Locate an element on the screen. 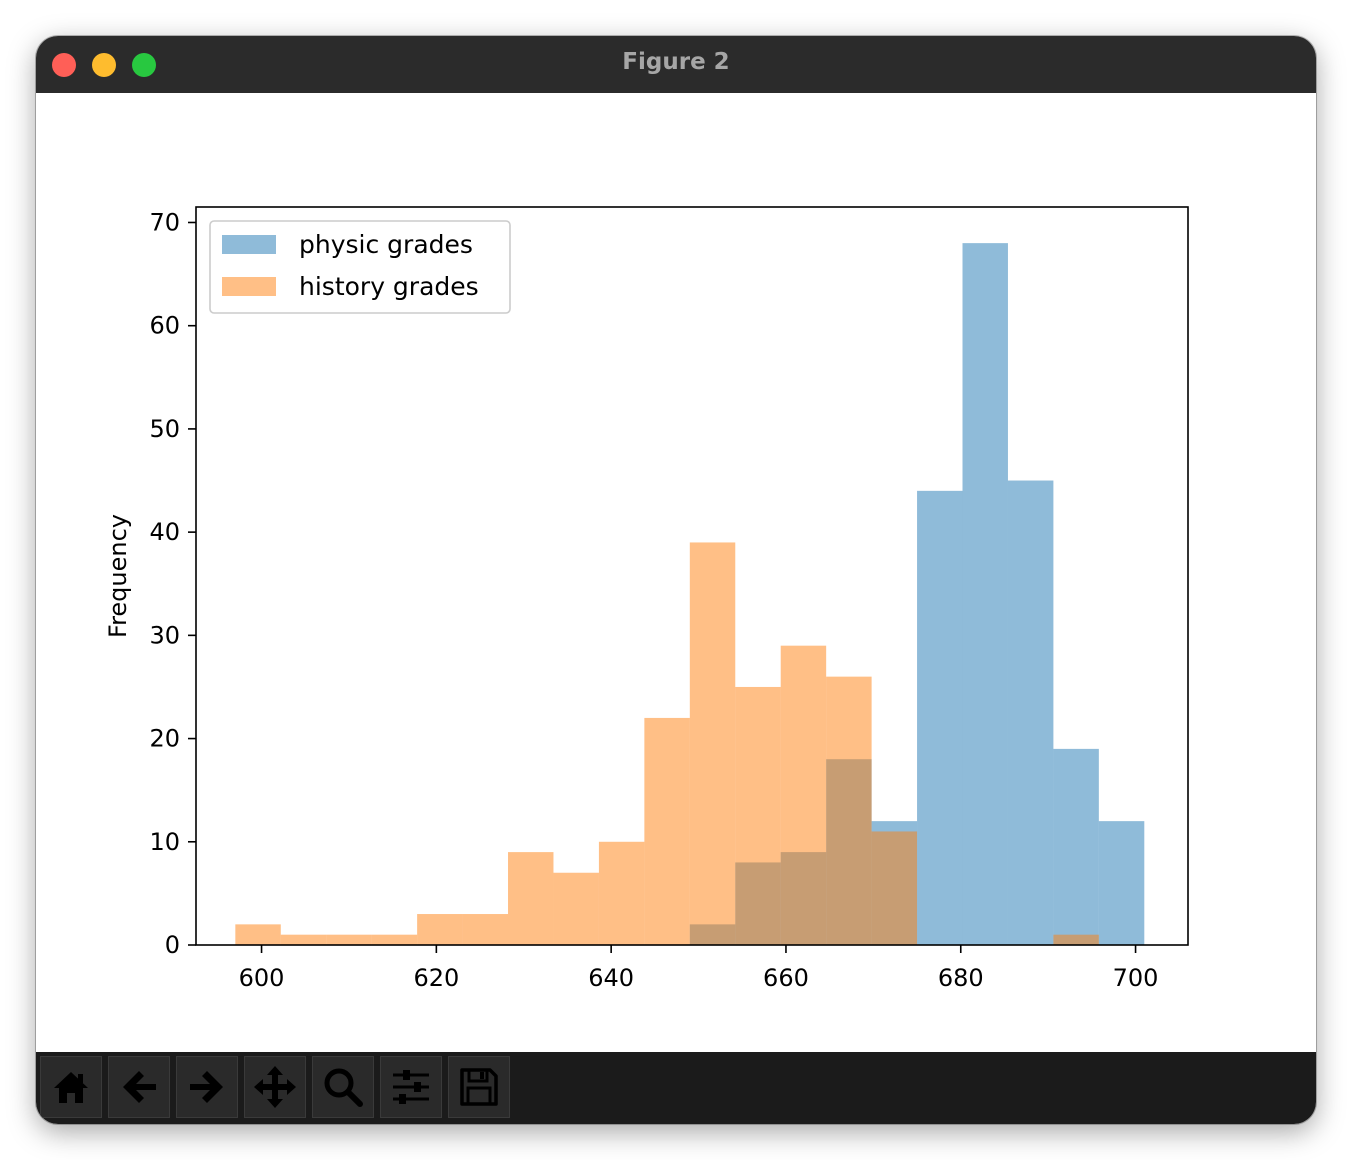 Image resolution: width=1352 pixels, height=1160 pixels. legend-label-history: history grades is located at coordinates (389, 286).